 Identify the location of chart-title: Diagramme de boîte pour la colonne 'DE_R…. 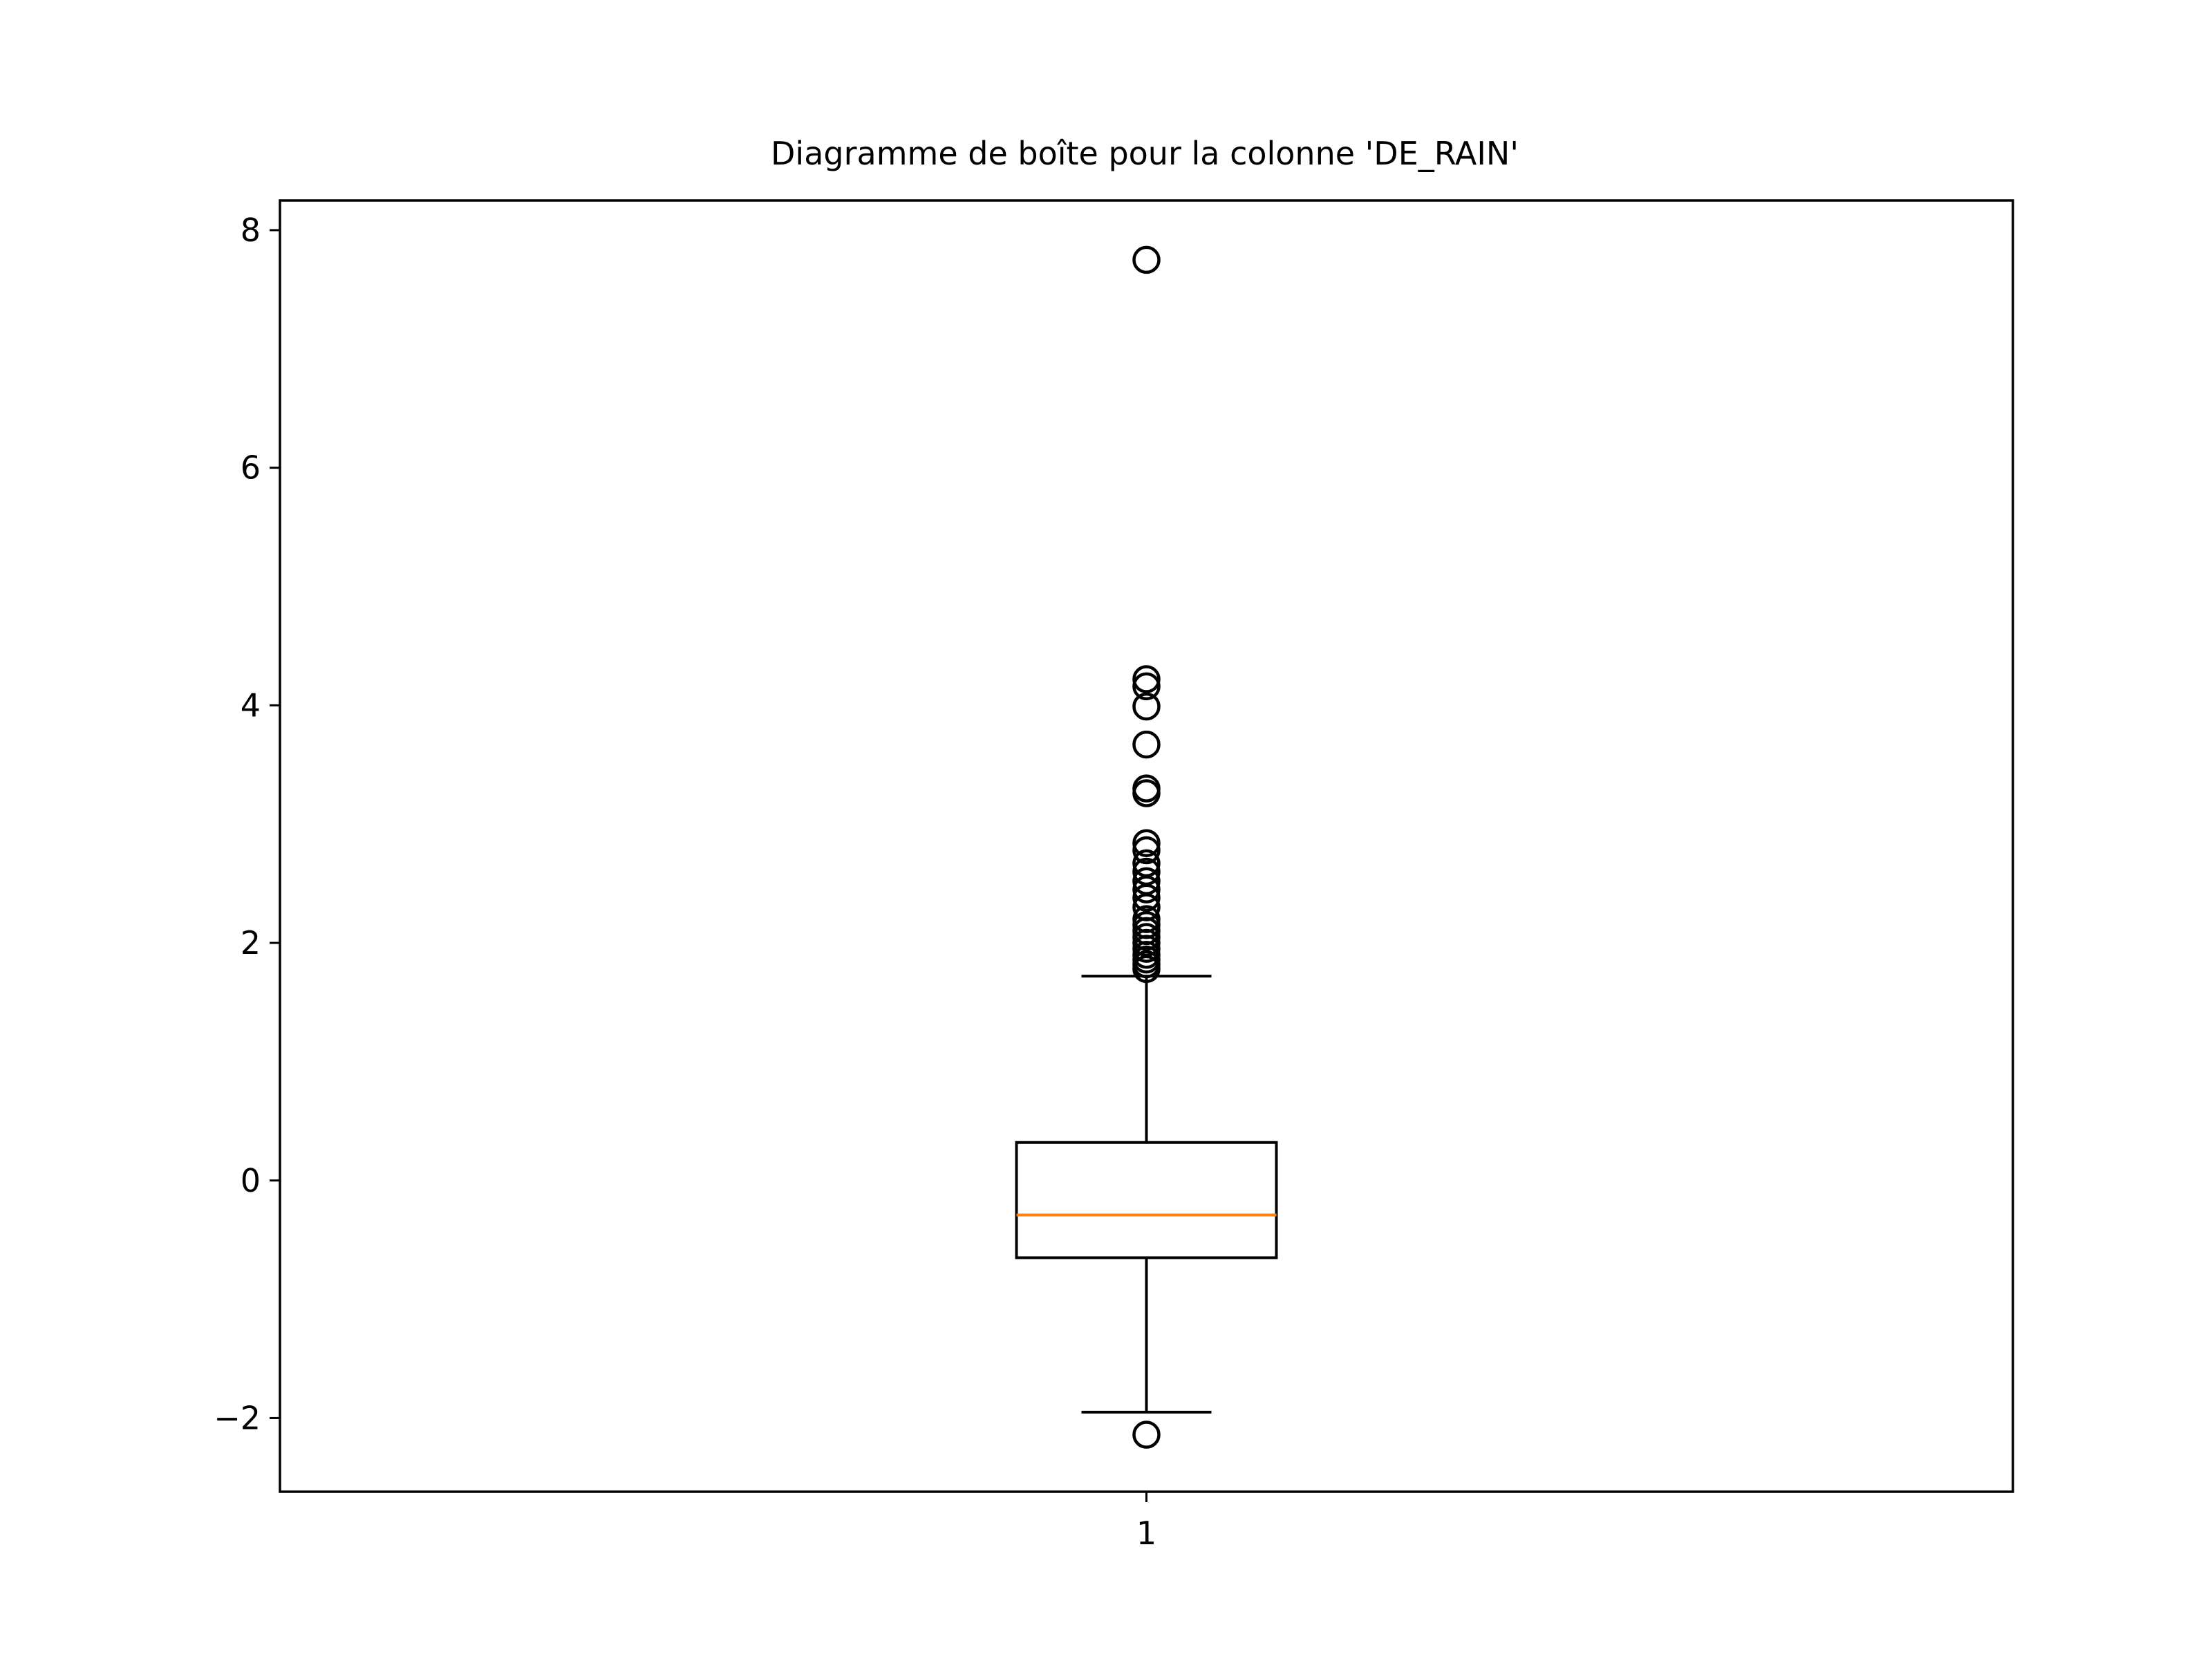
(1145, 153).